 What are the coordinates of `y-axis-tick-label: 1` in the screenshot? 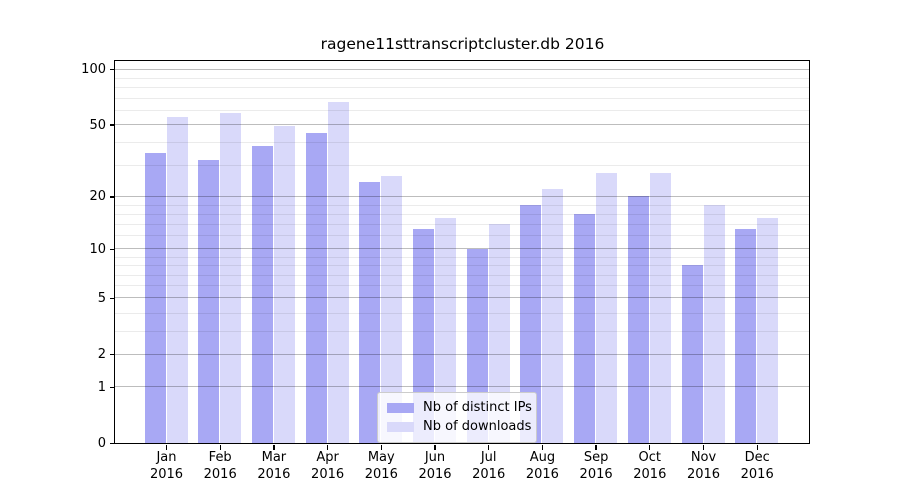 It's located at (101, 387).